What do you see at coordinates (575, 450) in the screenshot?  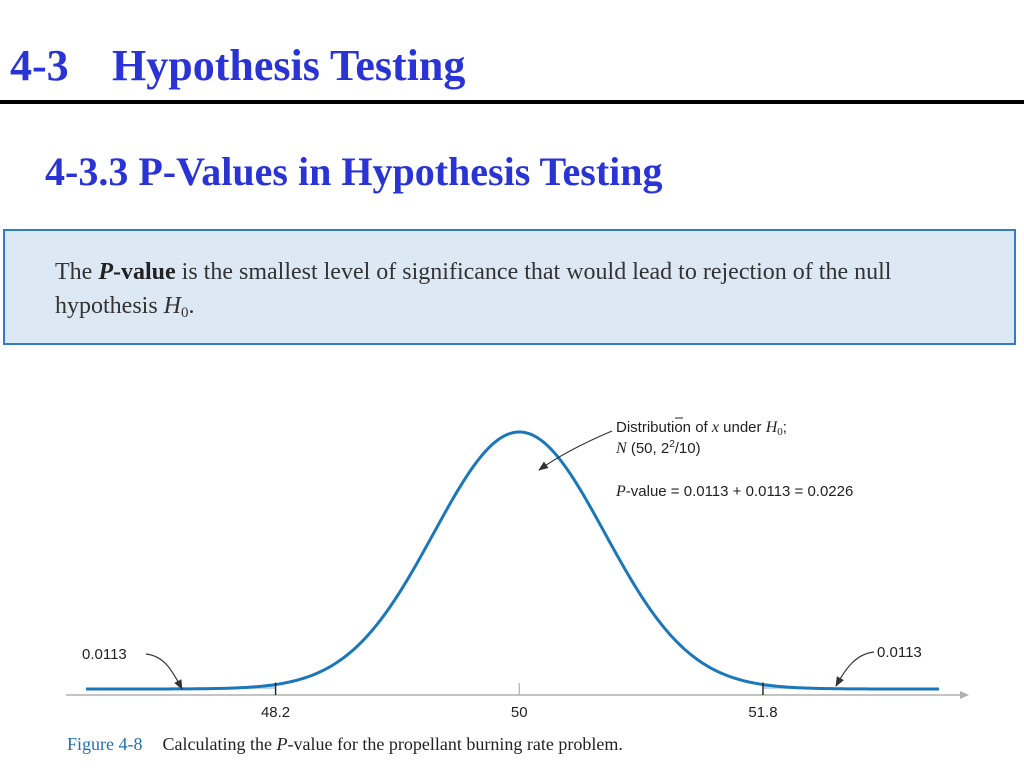 I see `distribution-arrow` at bounding box center [575, 450].